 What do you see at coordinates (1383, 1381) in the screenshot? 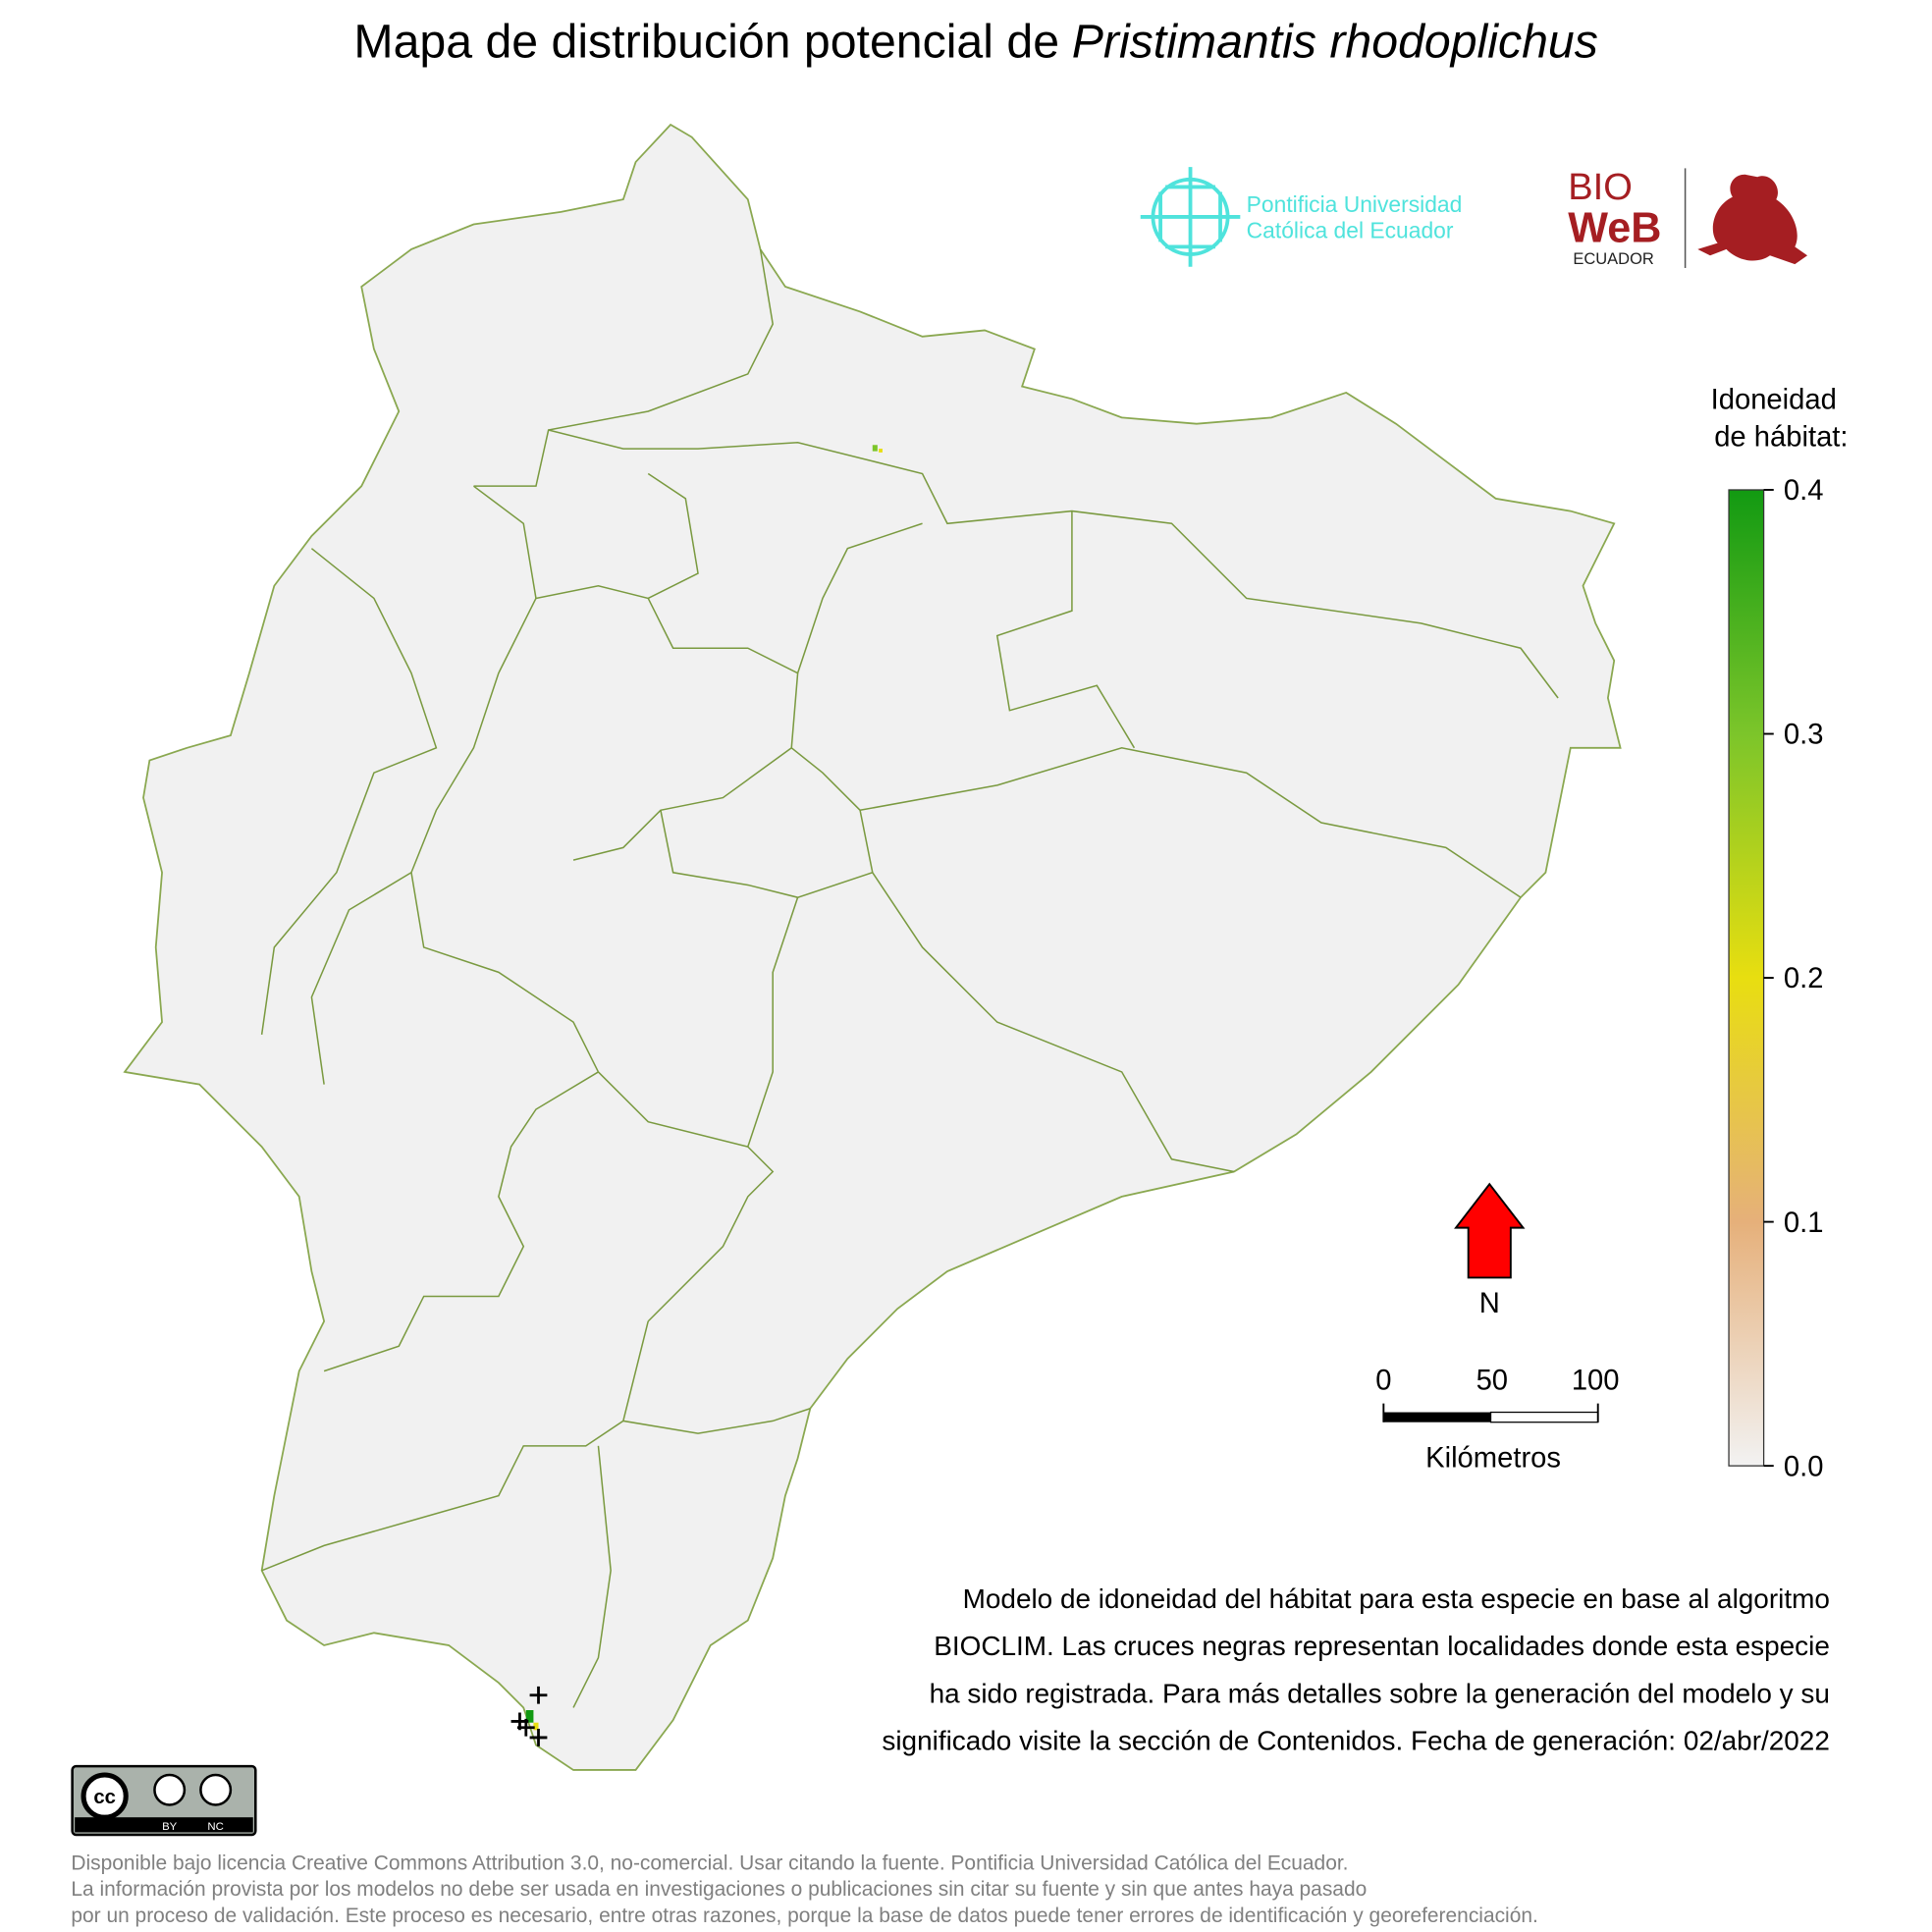
I see `scale-label: 0` at bounding box center [1383, 1381].